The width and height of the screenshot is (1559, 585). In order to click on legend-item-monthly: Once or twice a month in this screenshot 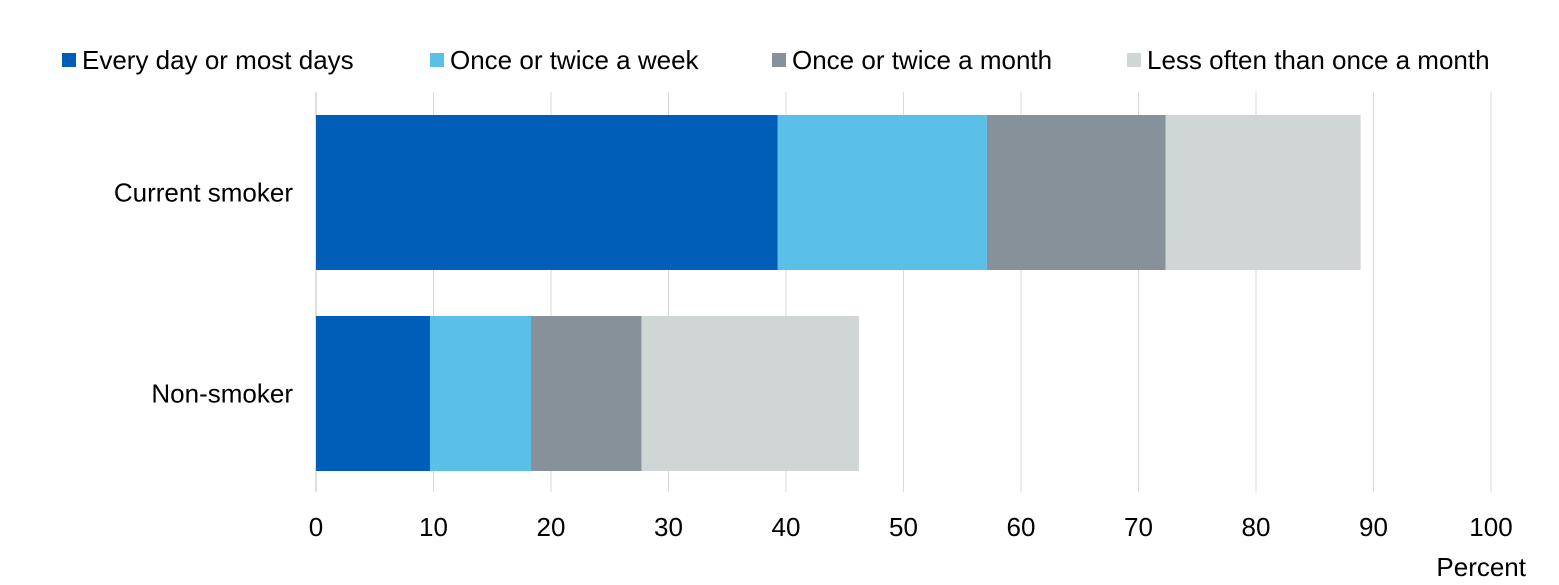, I will do `click(912, 60)`.